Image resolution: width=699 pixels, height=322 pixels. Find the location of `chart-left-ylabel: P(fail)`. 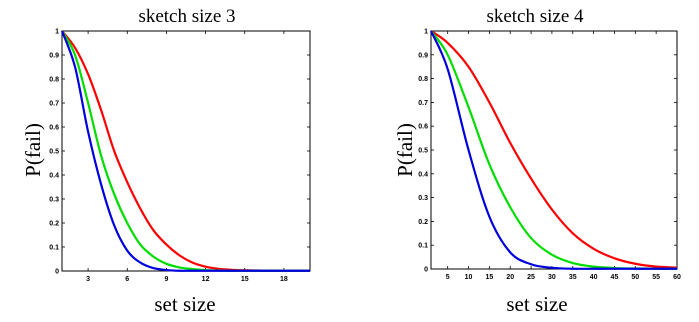

chart-left-ylabel: P(fail) is located at coordinates (33, 150).